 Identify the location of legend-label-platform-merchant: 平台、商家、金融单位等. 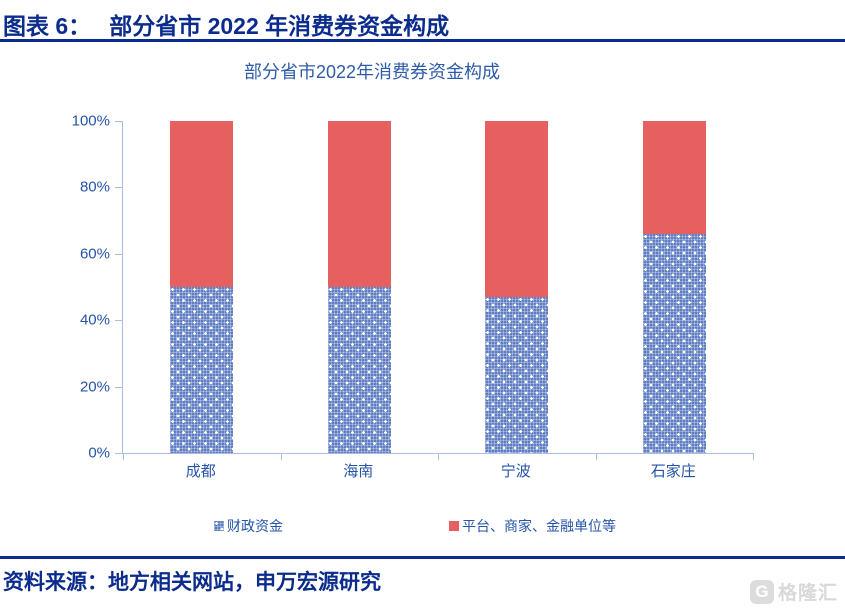
(539, 526).